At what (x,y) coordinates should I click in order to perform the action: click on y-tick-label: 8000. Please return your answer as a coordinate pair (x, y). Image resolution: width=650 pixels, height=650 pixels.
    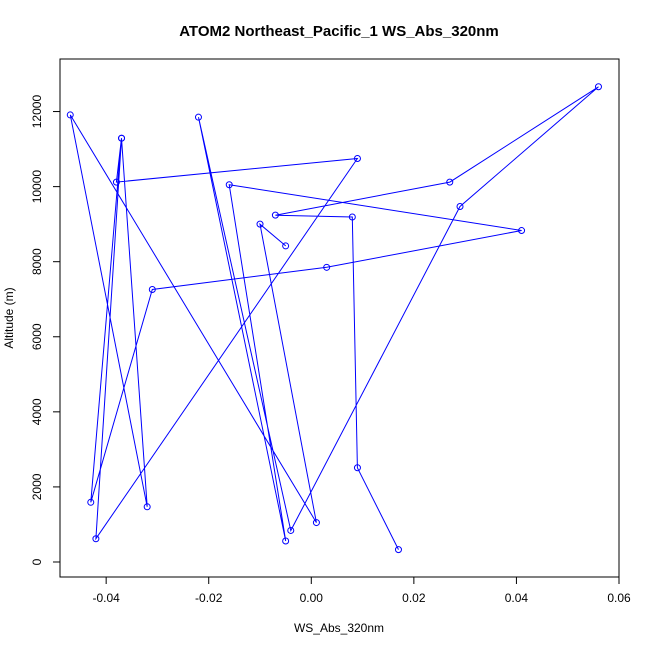
    Looking at the image, I should click on (37, 261).